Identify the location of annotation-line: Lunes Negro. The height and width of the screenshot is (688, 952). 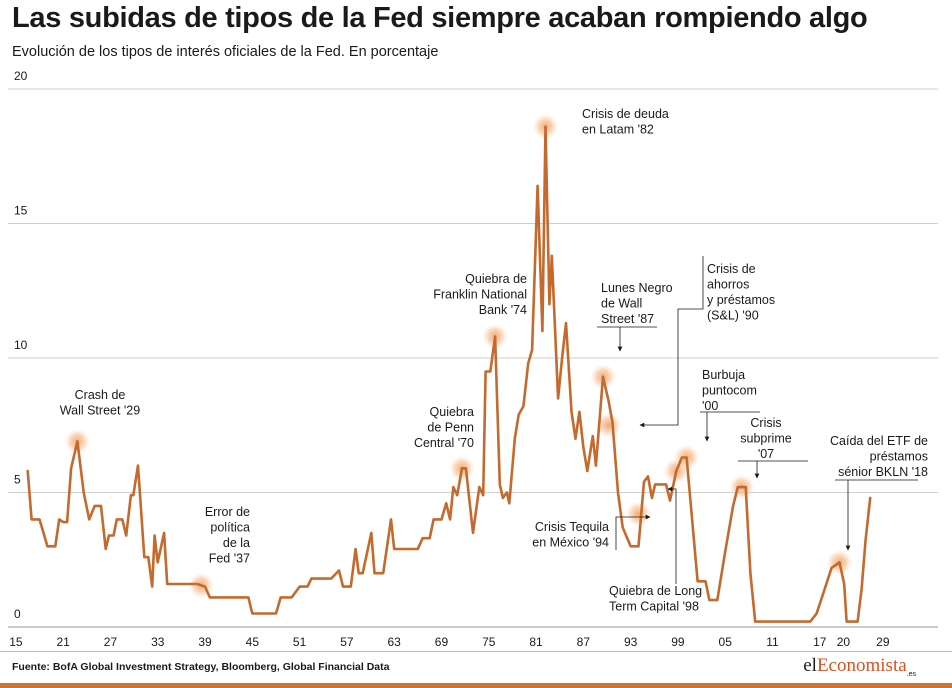
(637, 288).